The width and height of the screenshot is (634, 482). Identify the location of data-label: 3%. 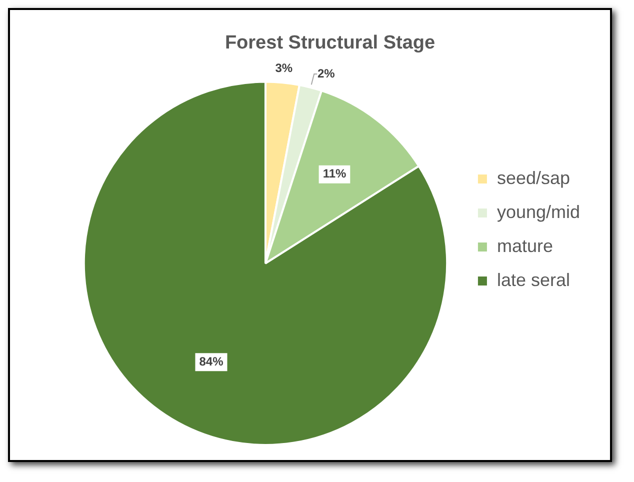
(284, 67).